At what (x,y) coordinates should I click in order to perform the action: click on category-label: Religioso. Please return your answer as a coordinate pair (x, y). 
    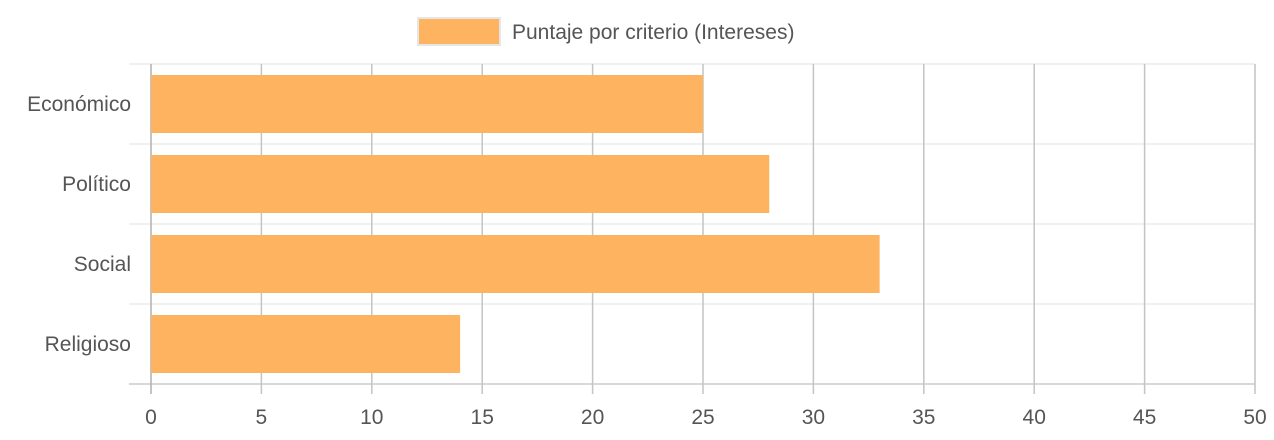
    Looking at the image, I should click on (88, 344).